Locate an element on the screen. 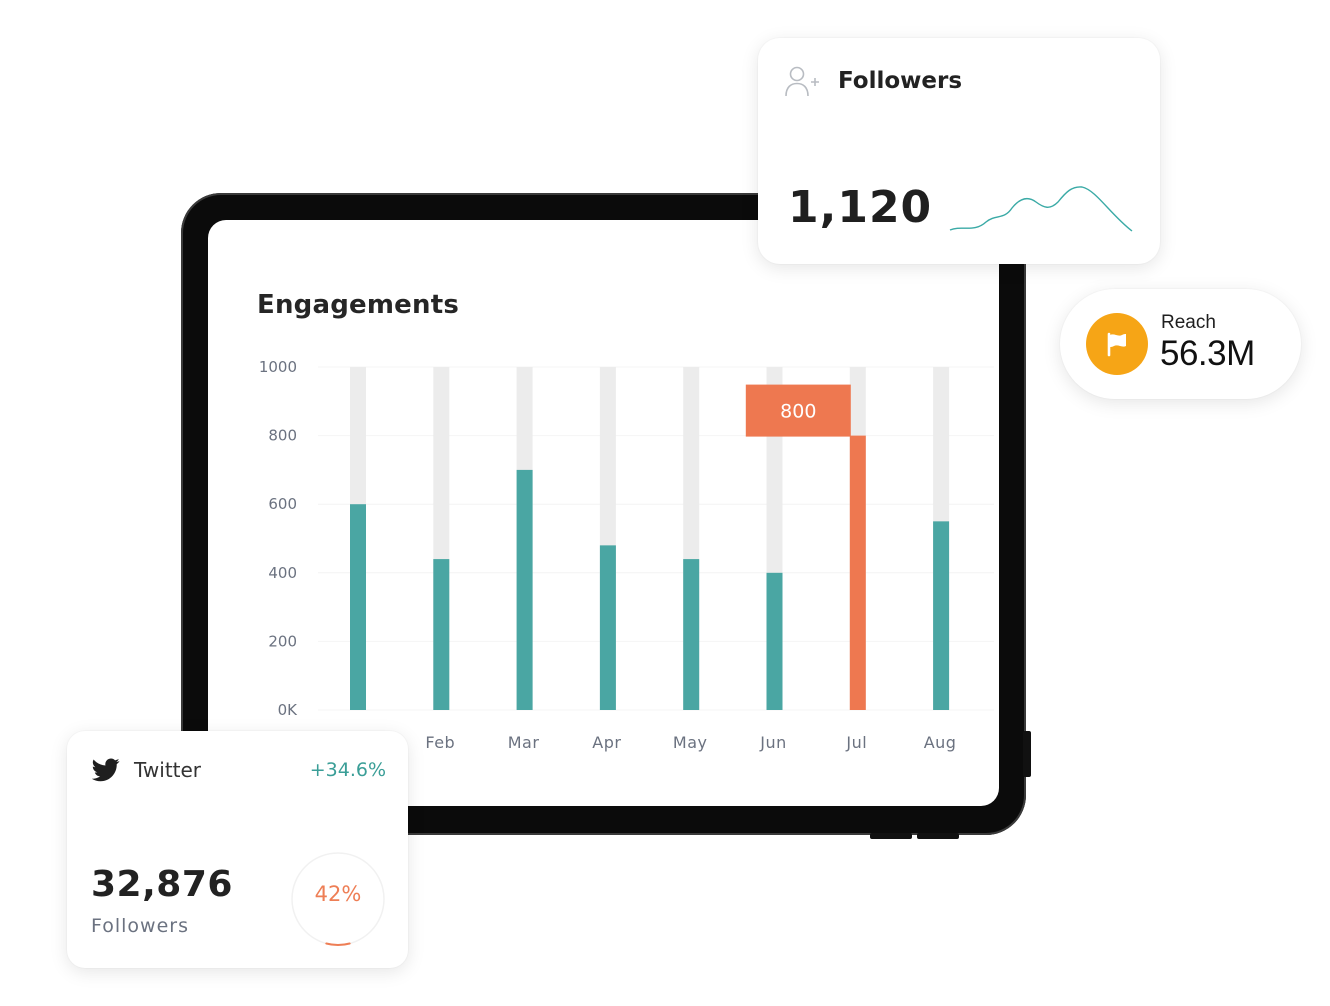 Image resolution: width=1330 pixels, height=1006 pixels. y-tick-label: 600 is located at coordinates (282, 504).